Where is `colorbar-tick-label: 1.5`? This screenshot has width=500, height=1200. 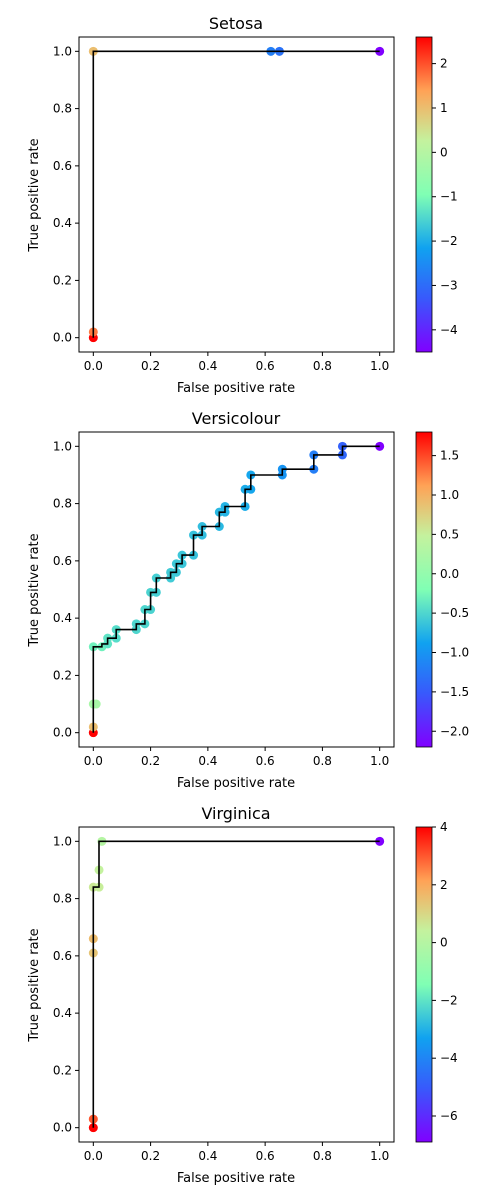 colorbar-tick-label: 1.5 is located at coordinates (449, 456).